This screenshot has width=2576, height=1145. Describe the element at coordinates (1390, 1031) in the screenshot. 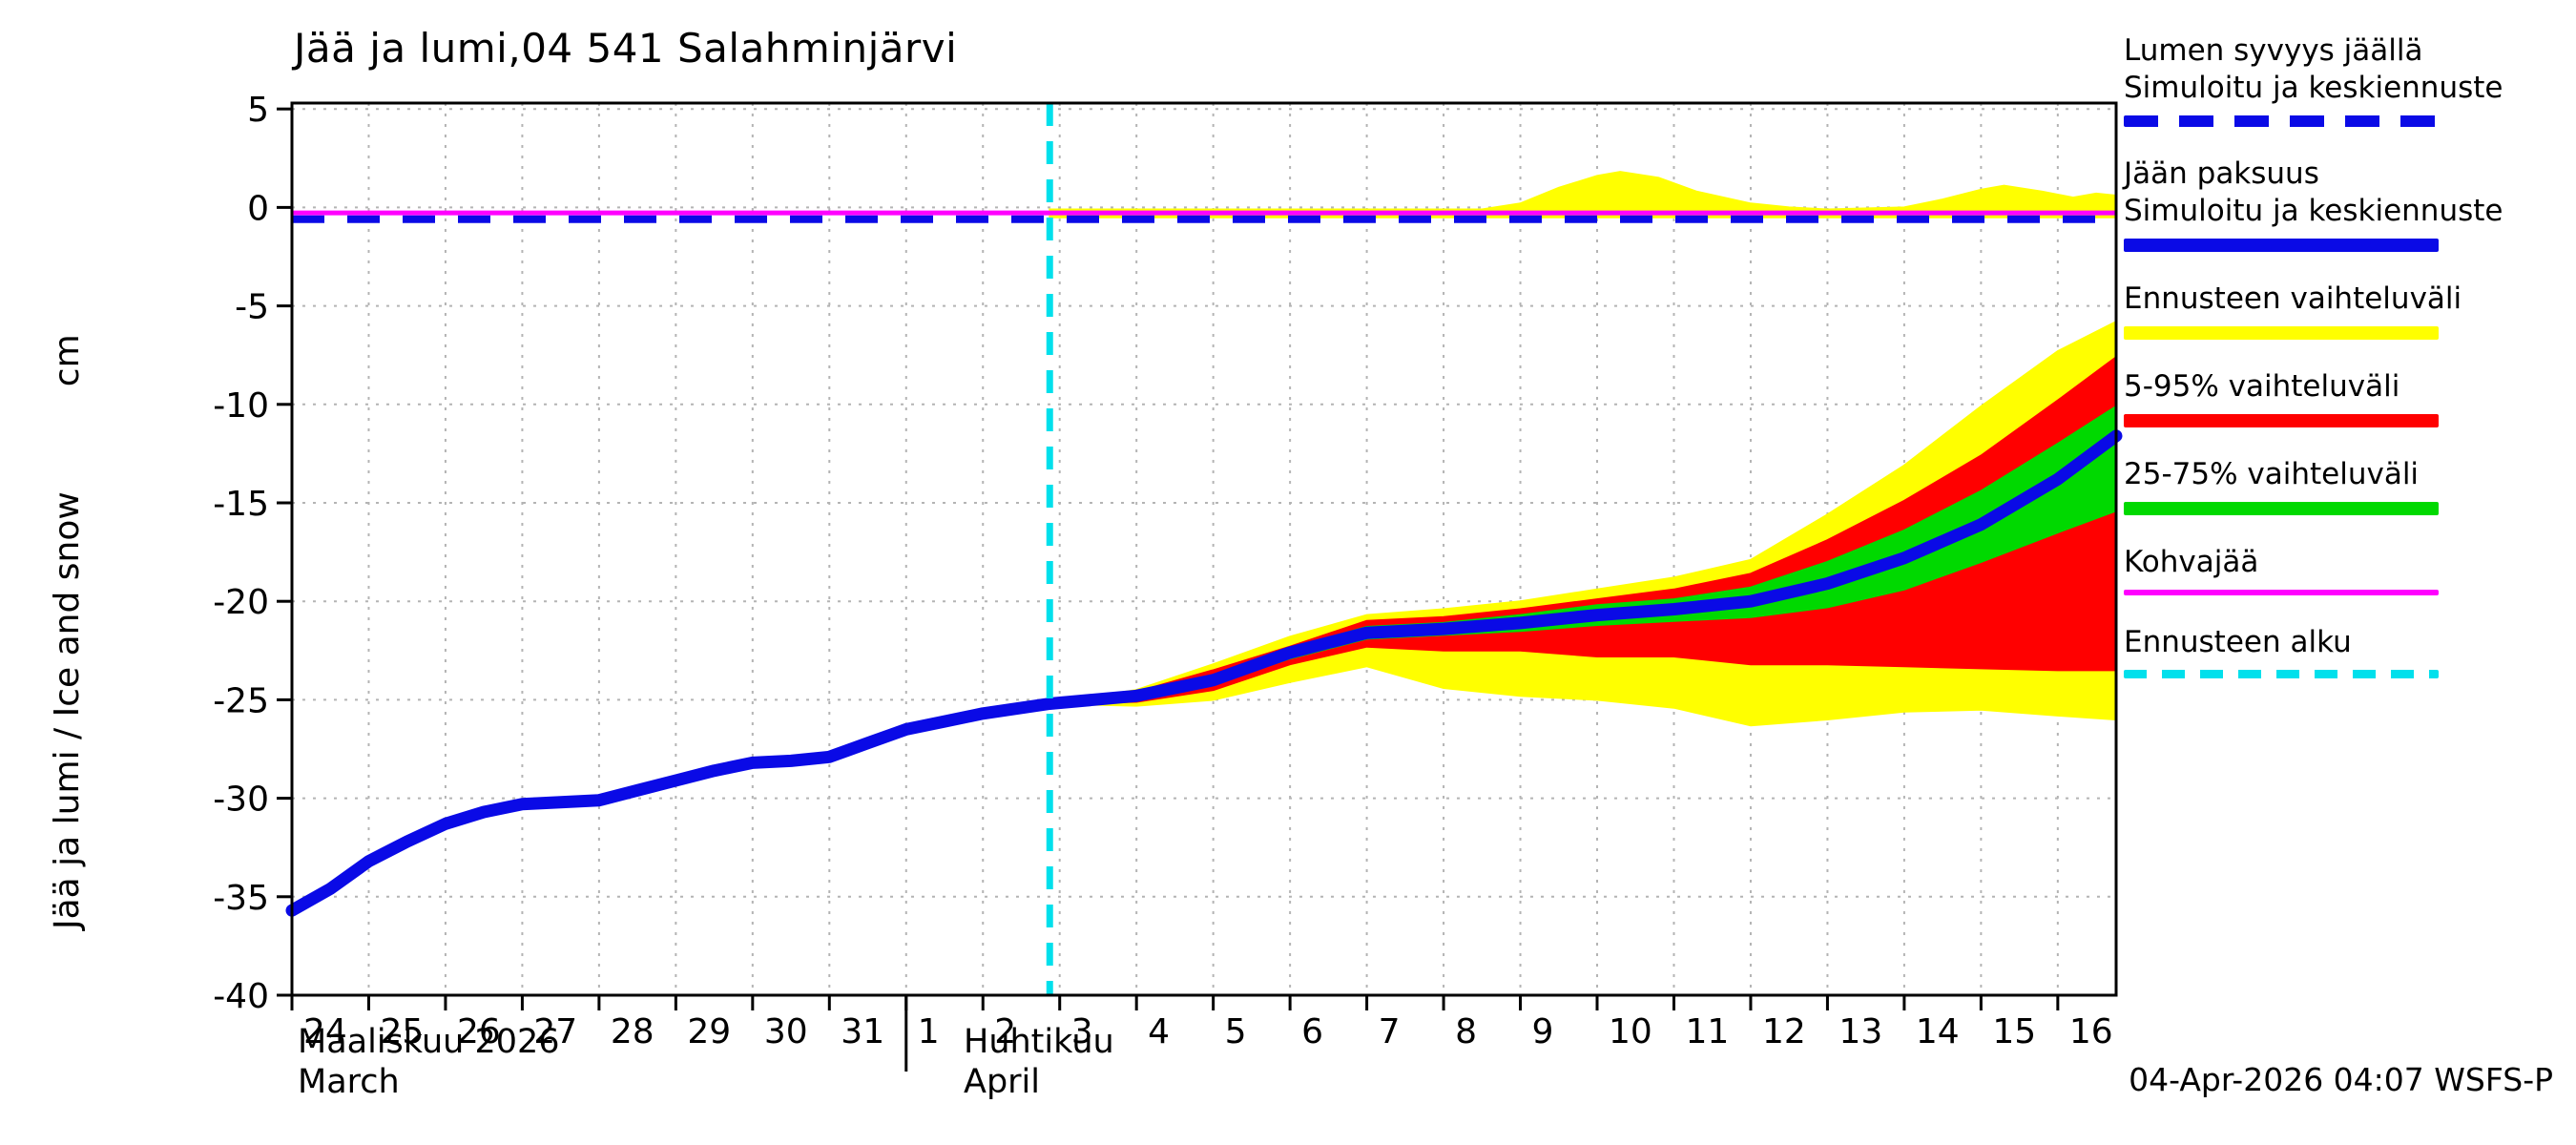

I see `x-tick-label: 7` at that location.